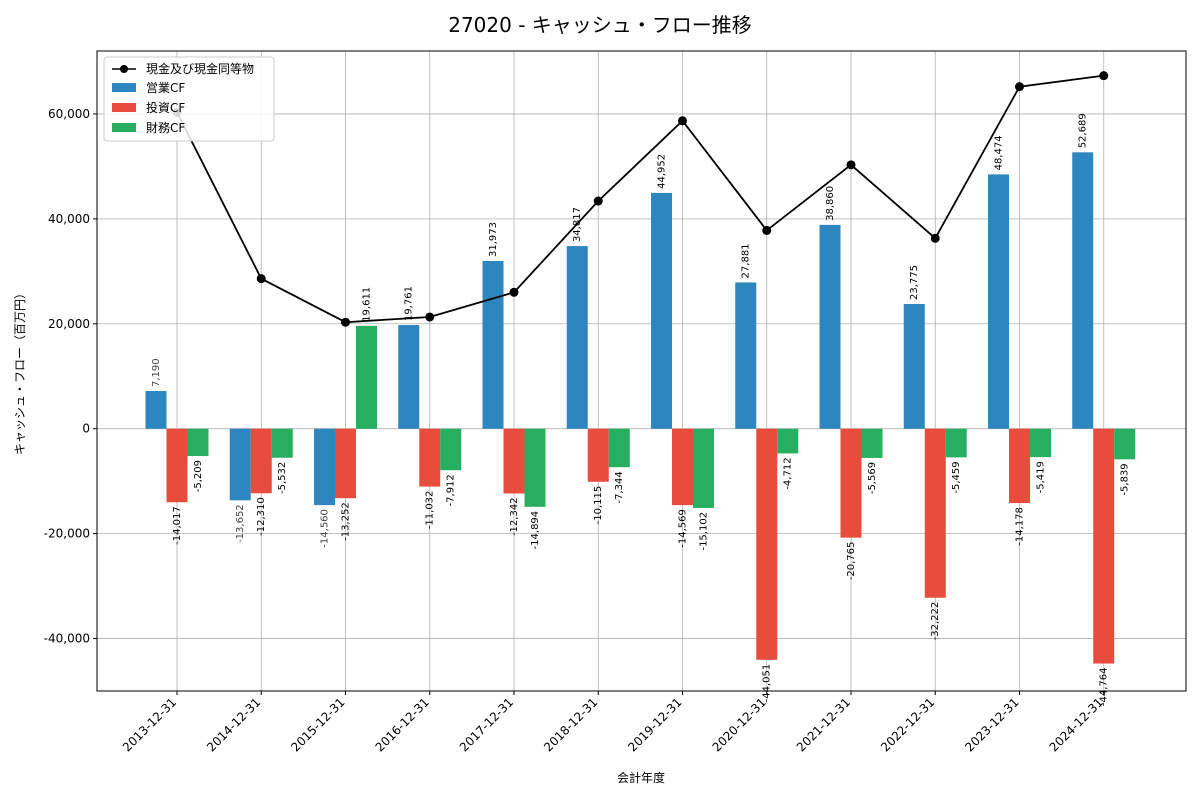 The width and height of the screenshot is (1200, 800). I want to click on legend-label-cash: 現金及び現金同等物, so click(200, 68).